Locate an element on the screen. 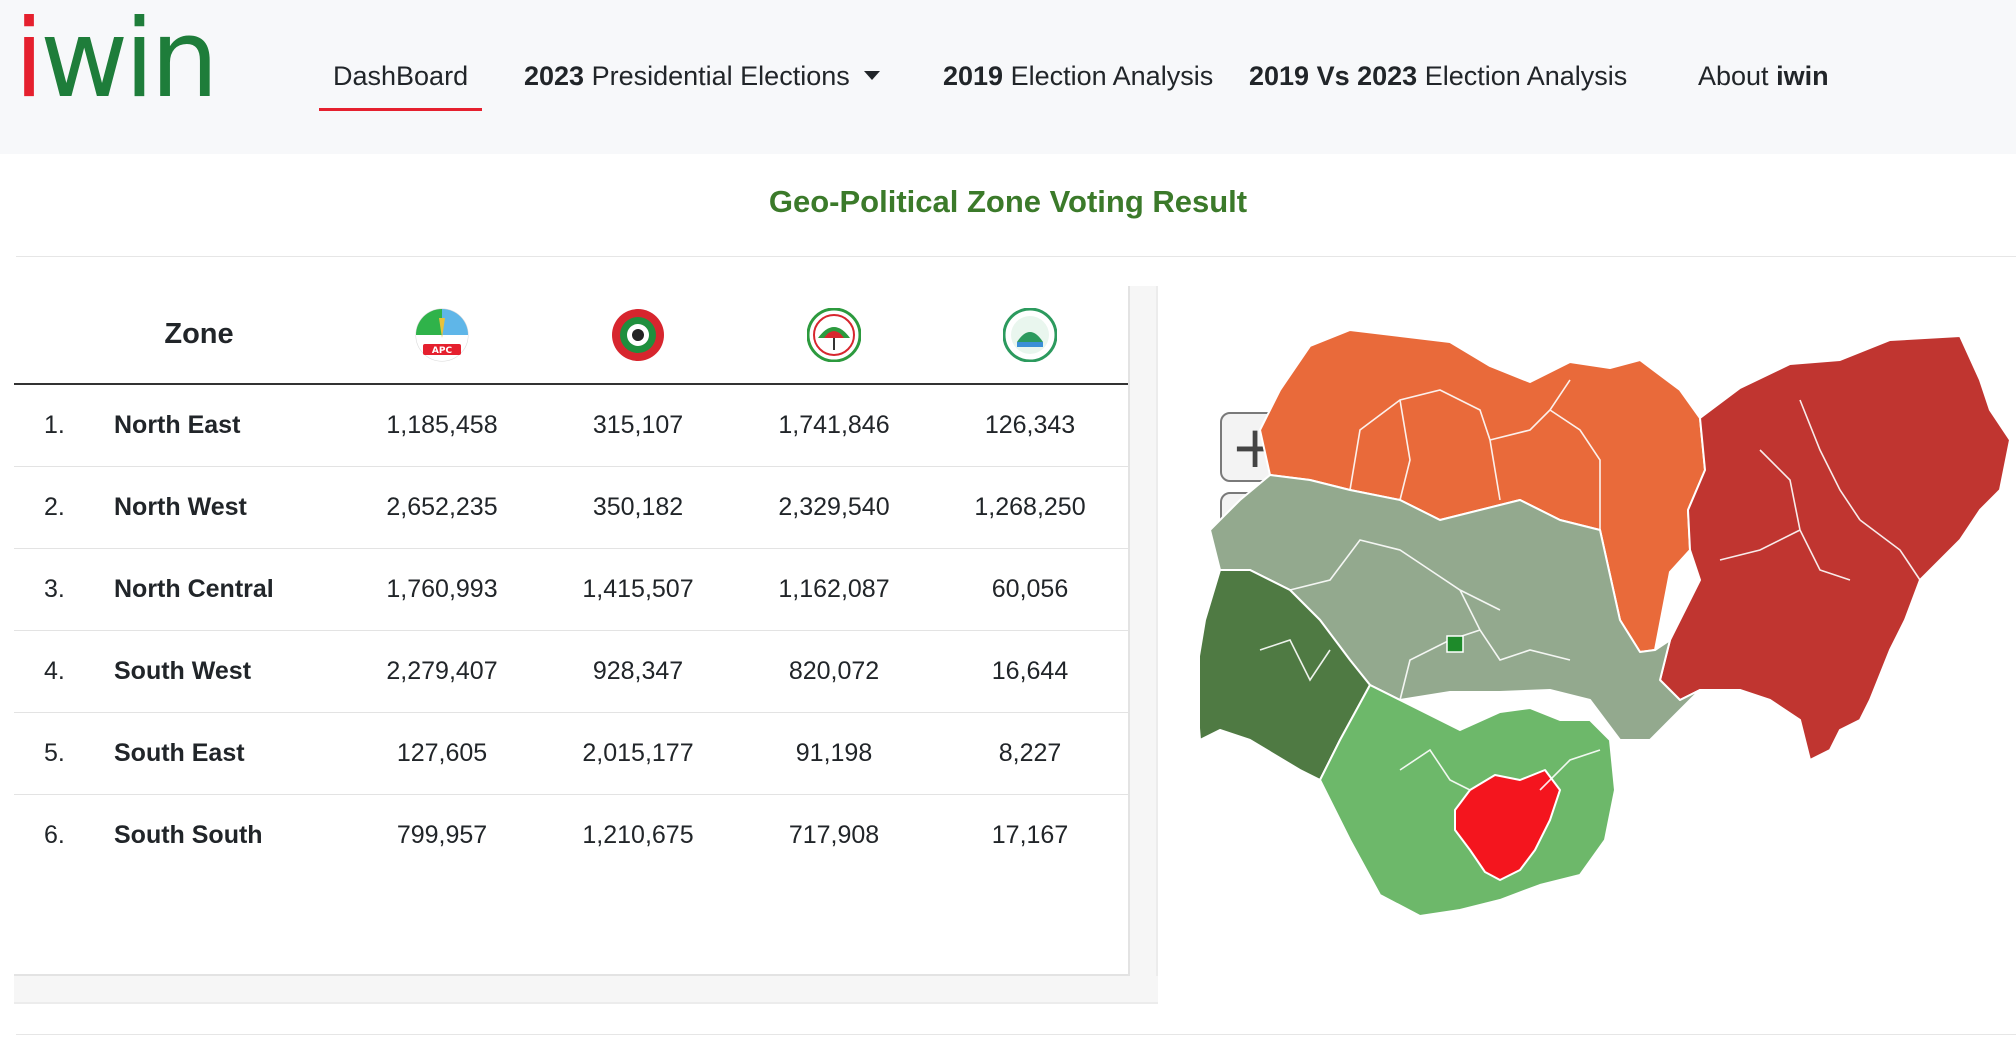  zone-south-east is located at coordinates (1507, 825).